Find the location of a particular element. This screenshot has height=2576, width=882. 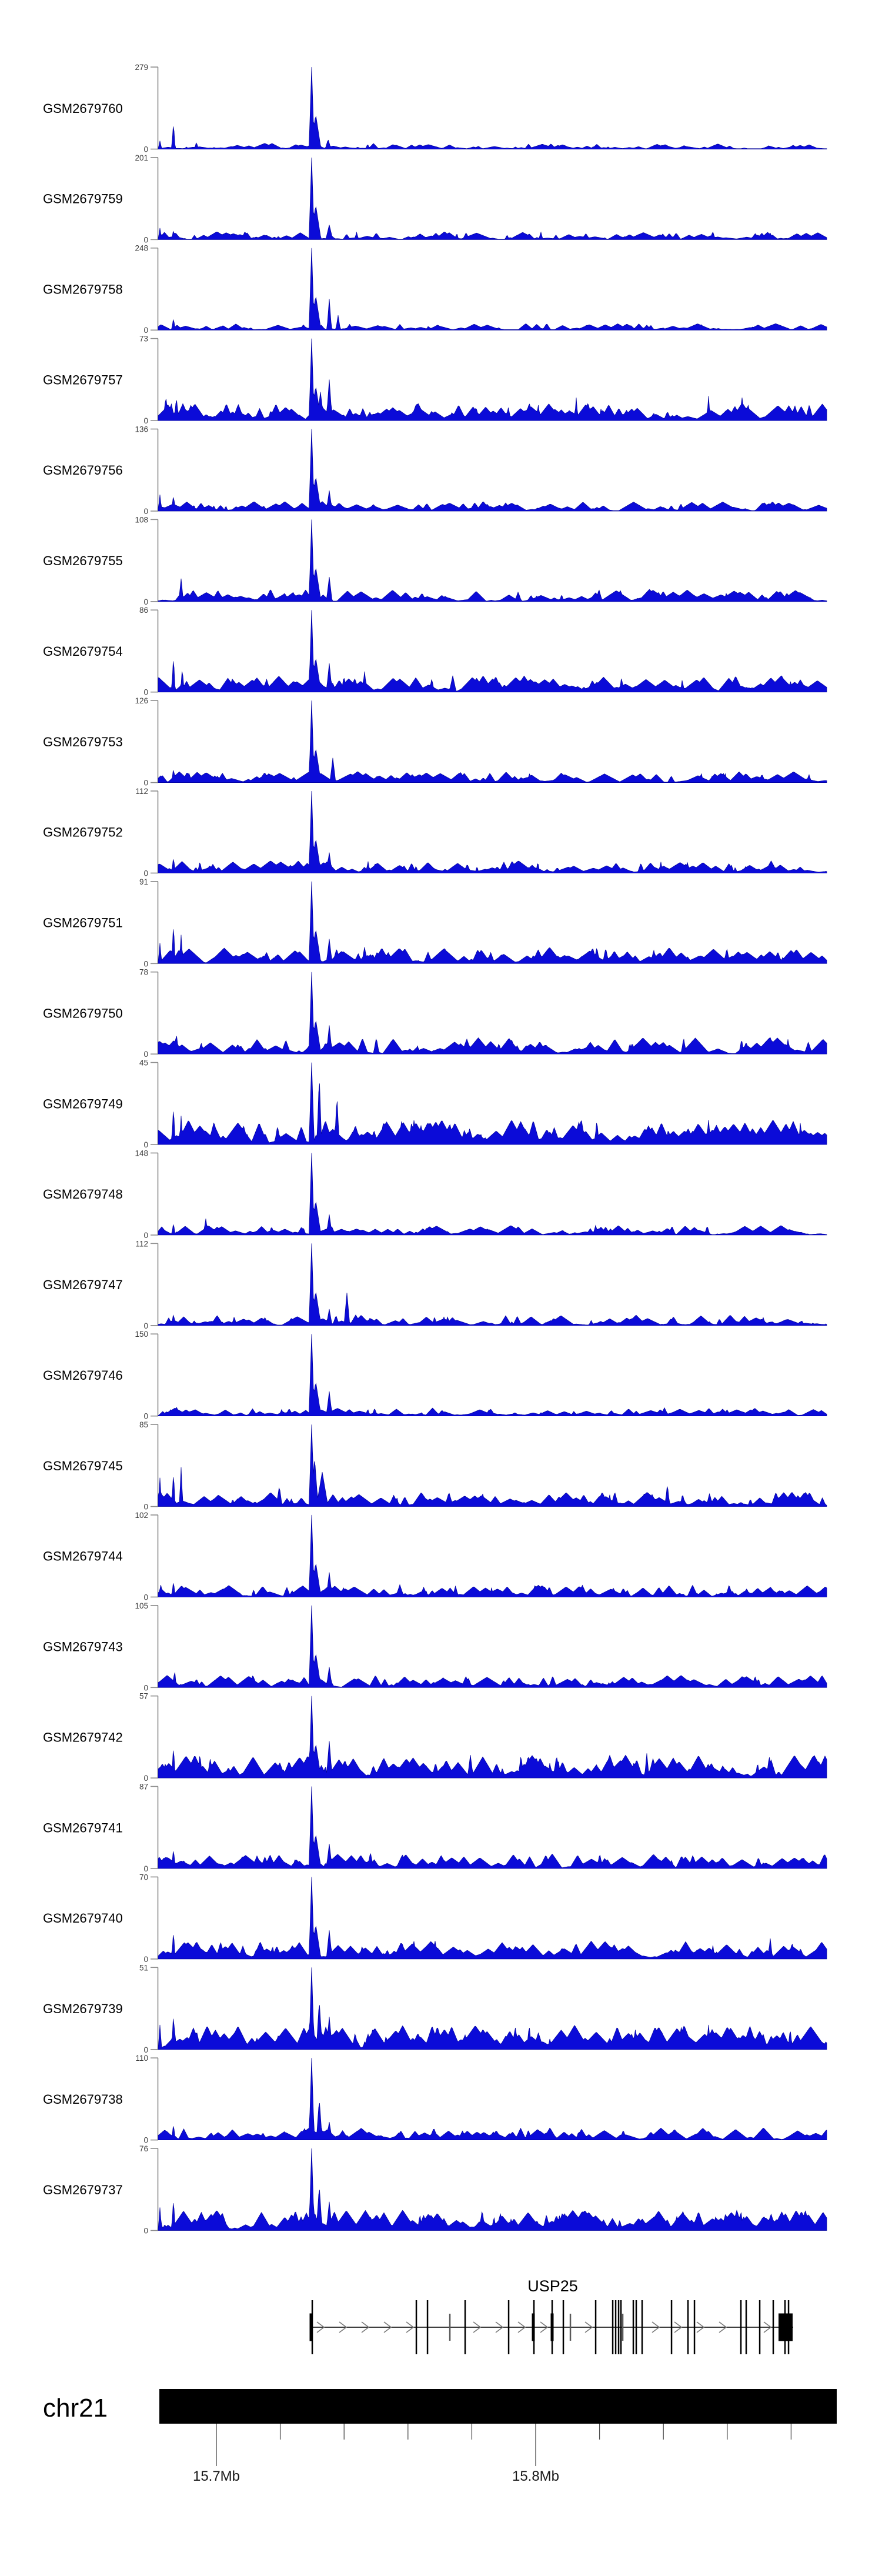

ymax-label: 78 is located at coordinates (143, 972).